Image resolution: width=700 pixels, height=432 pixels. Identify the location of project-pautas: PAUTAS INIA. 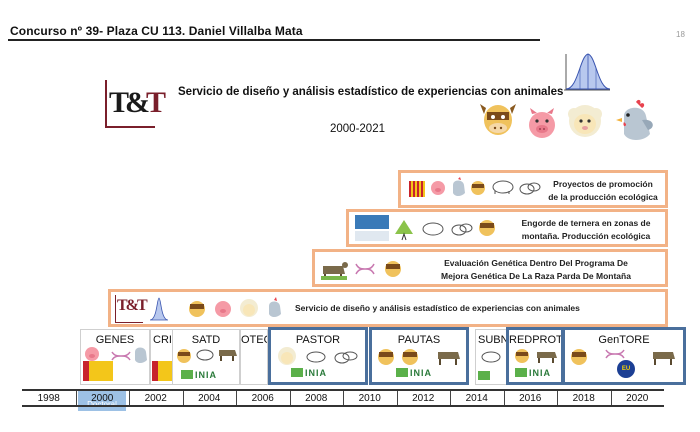
(419, 356).